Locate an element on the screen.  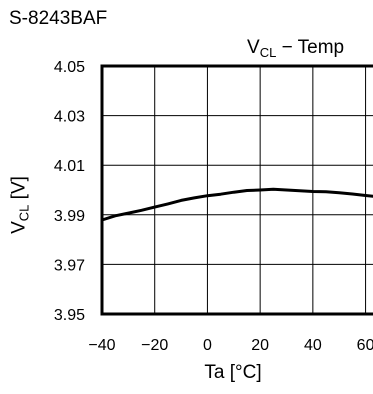
x-tick-label: −20 is located at coordinates (154, 345).